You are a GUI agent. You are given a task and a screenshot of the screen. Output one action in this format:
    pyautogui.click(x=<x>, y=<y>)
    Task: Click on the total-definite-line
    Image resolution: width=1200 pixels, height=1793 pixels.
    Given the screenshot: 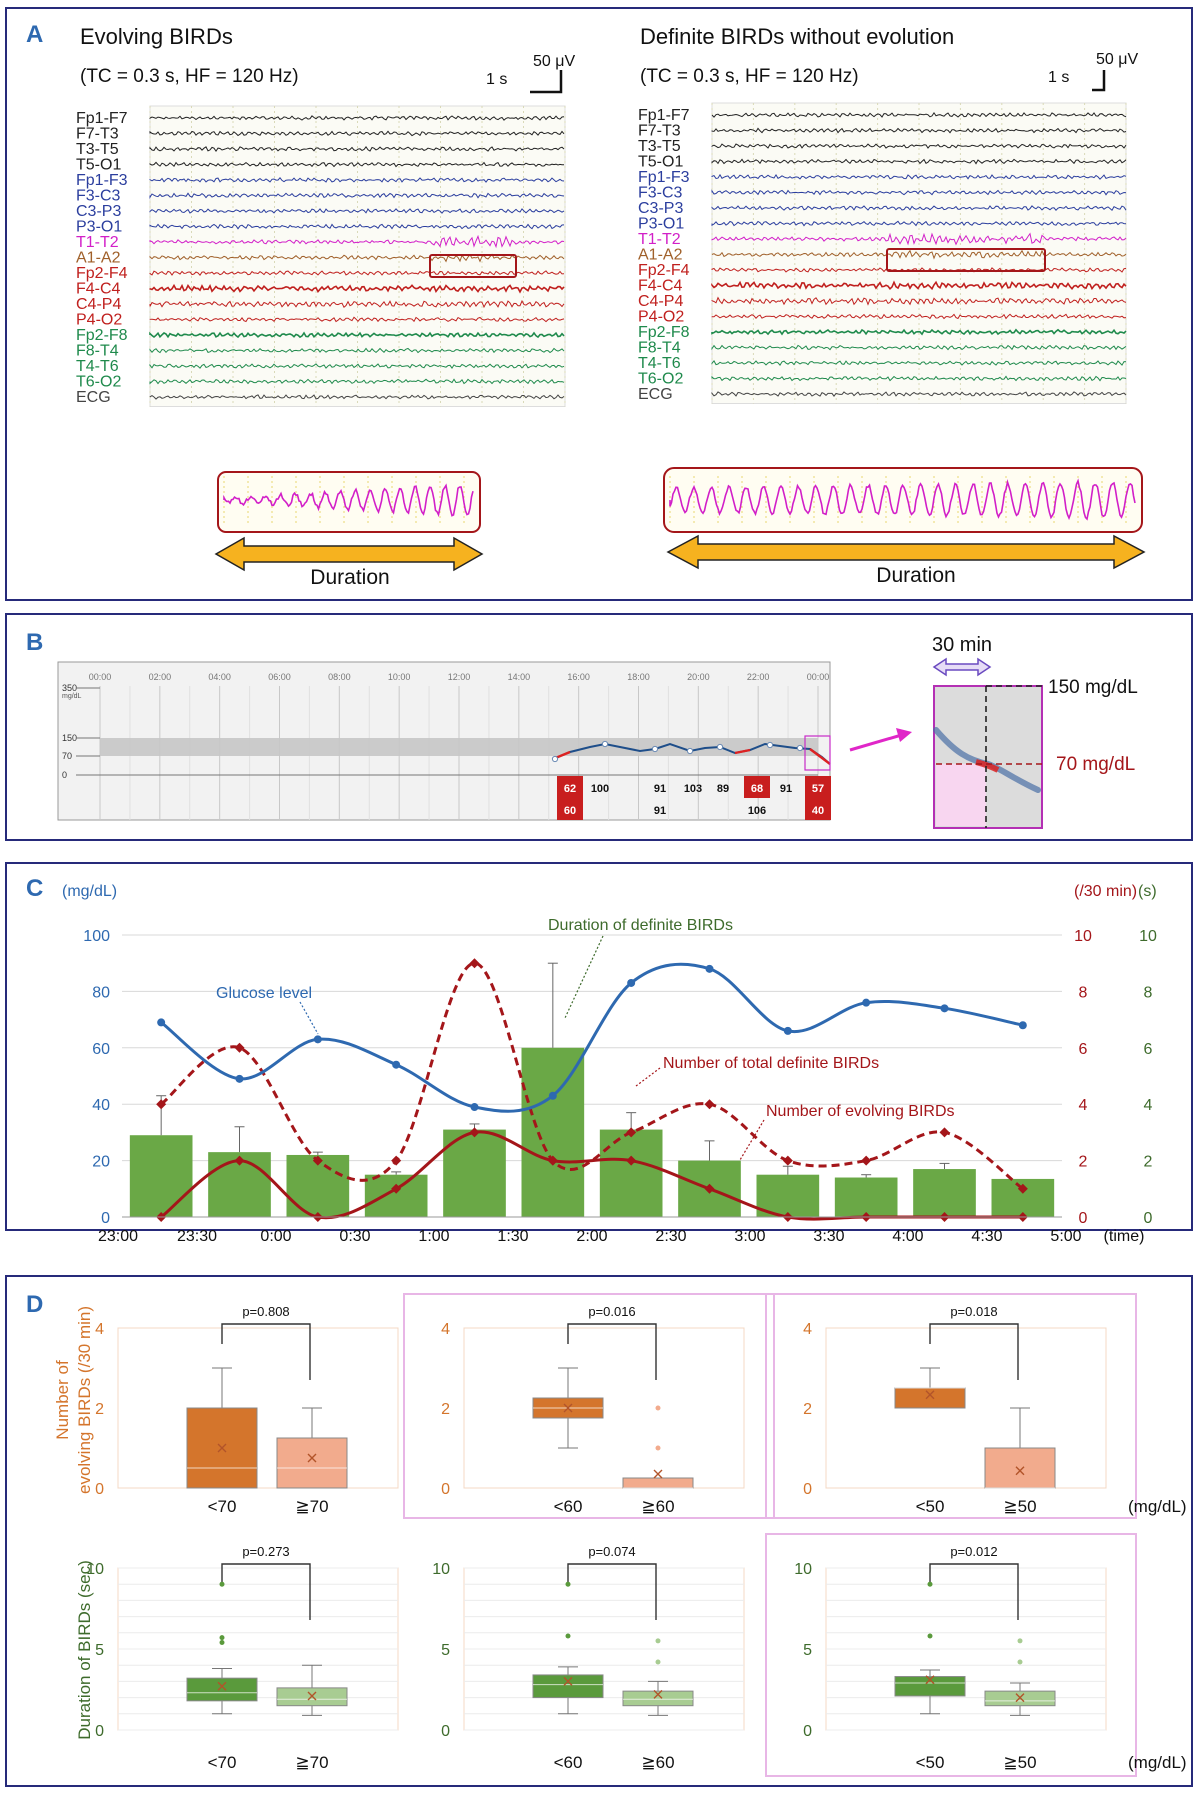 What is the action you would take?
    pyautogui.click(x=592, y=1076)
    